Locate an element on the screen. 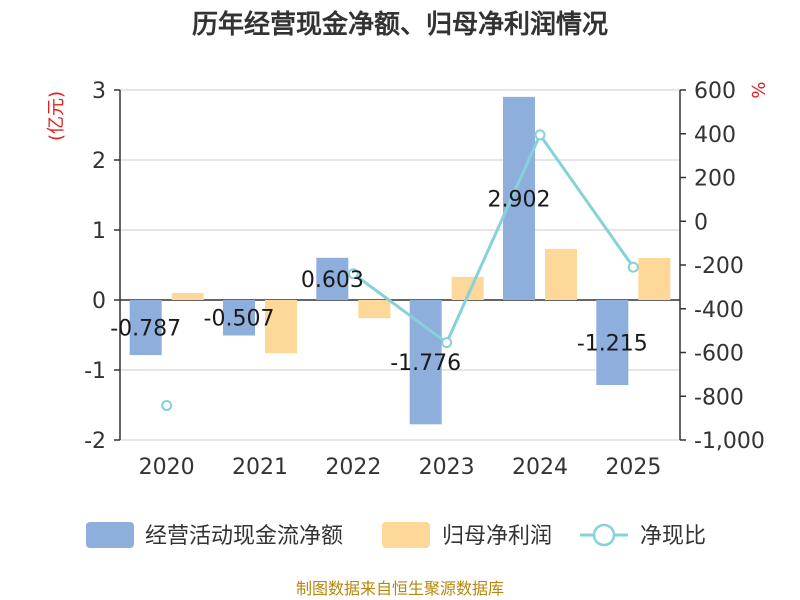 The height and width of the screenshot is (600, 800). x-tick-label: 2020 is located at coordinates (167, 467).